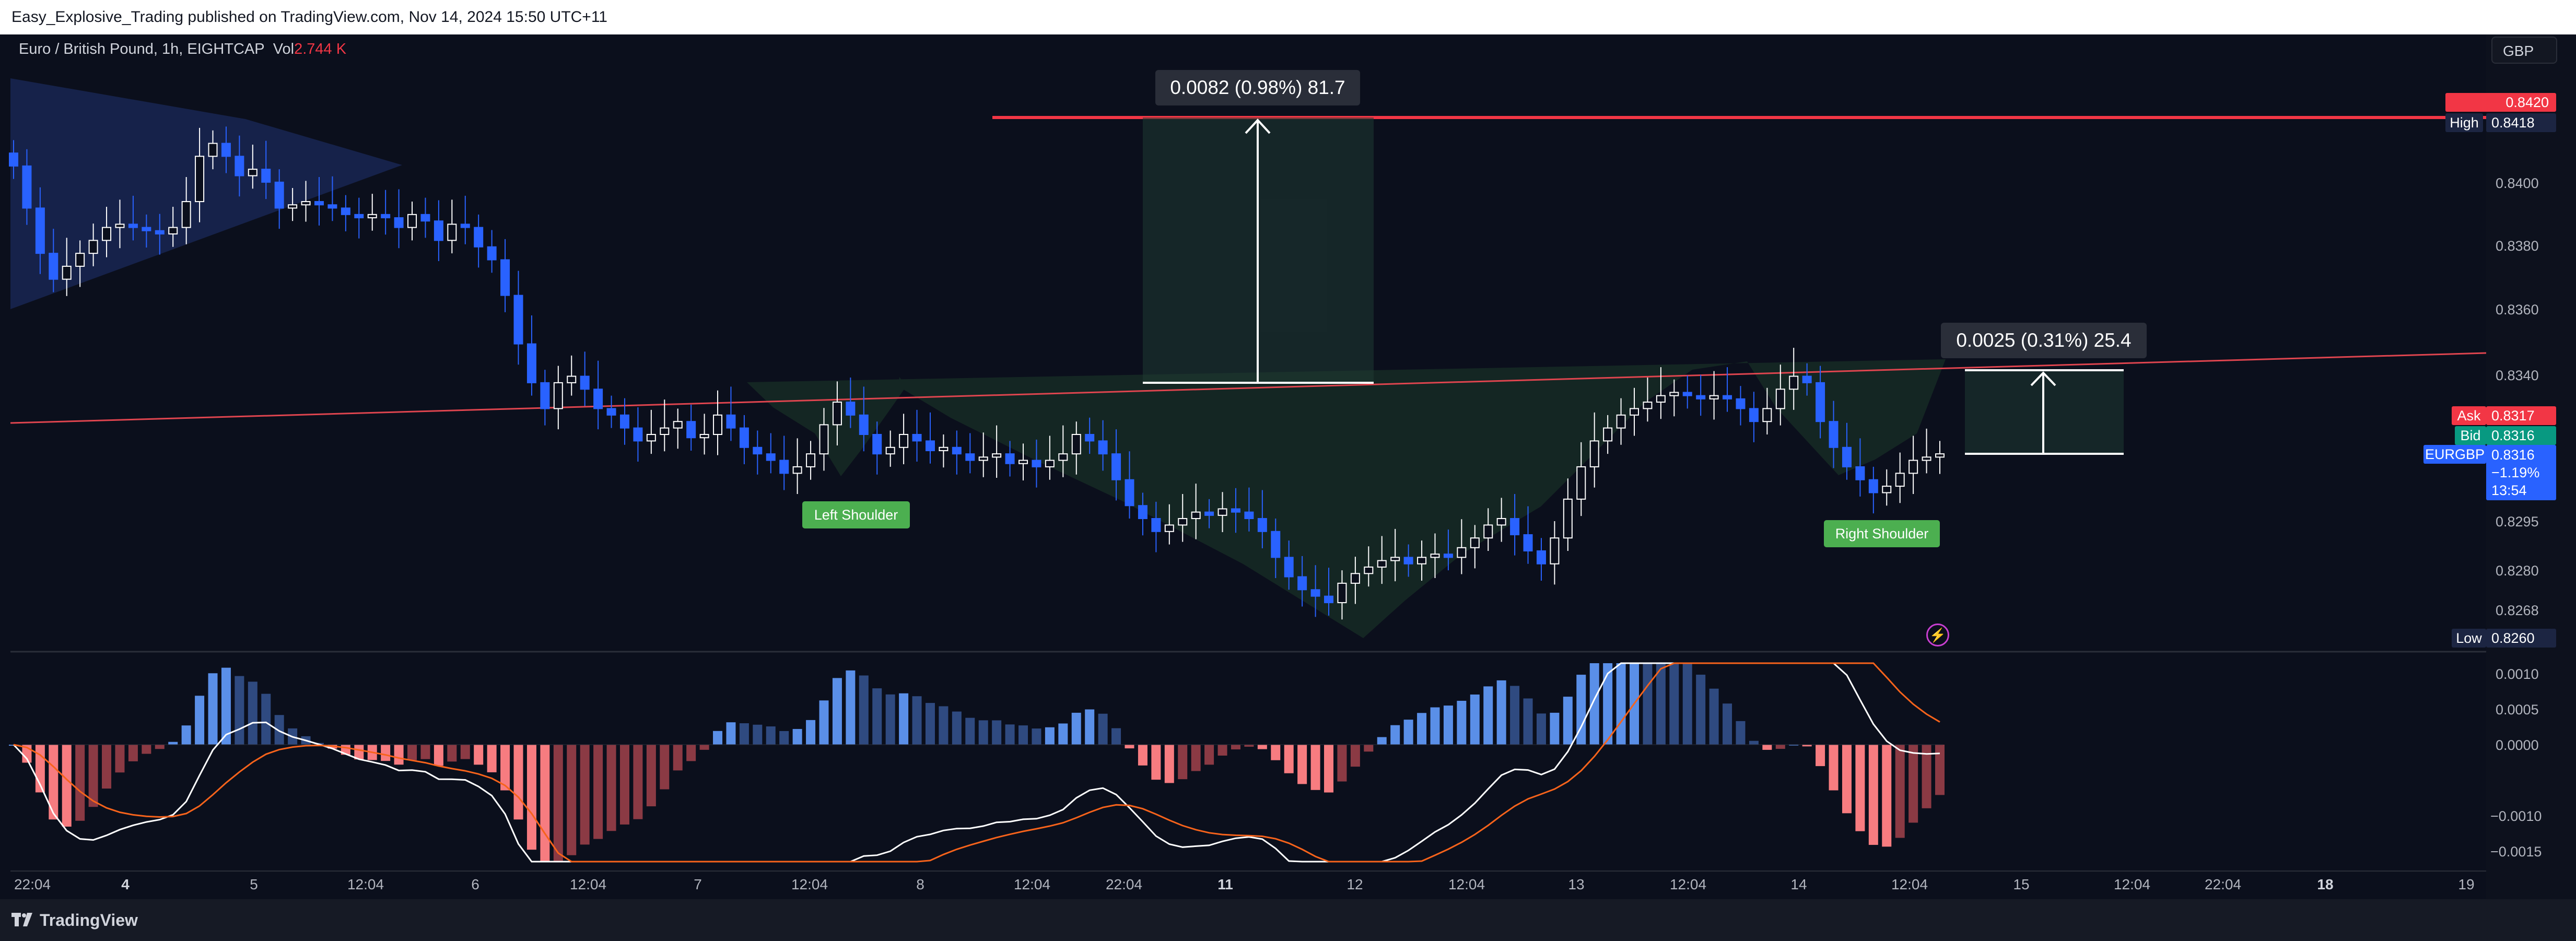 The width and height of the screenshot is (2576, 941). Describe the element at coordinates (206, 193) in the screenshot. I see `symmetrical-triangle` at that location.